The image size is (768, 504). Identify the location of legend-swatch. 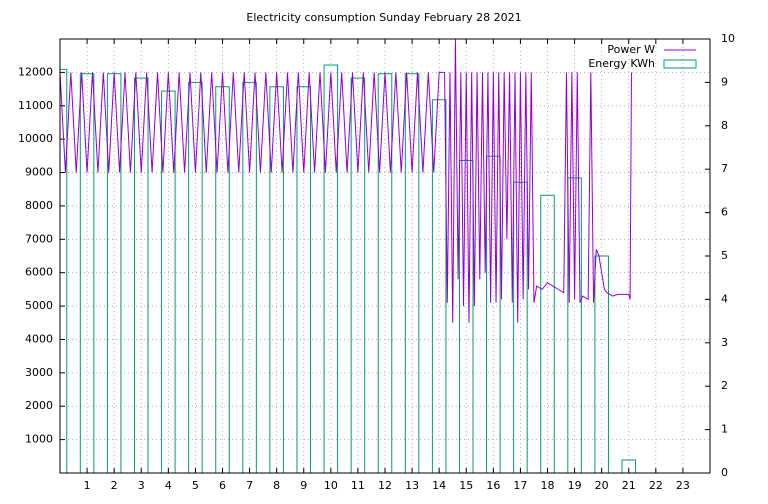
(680, 64).